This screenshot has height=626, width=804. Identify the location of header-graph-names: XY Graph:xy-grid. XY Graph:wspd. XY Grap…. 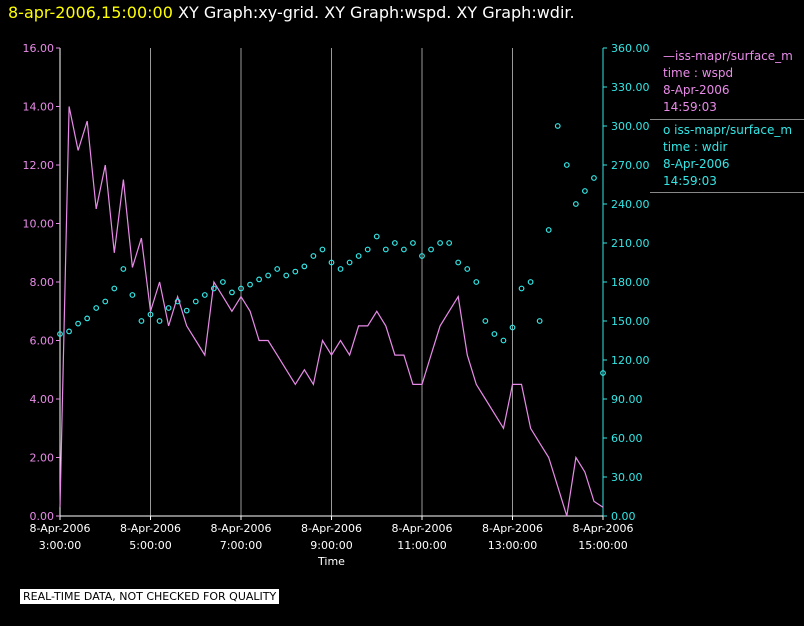
(376, 12).